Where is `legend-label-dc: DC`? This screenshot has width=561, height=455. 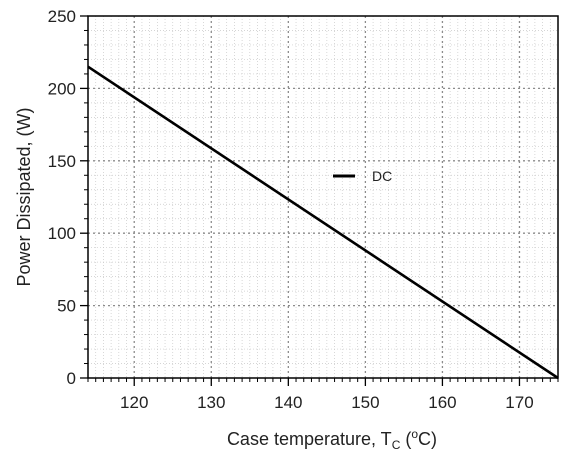 legend-label-dc: DC is located at coordinates (382, 176).